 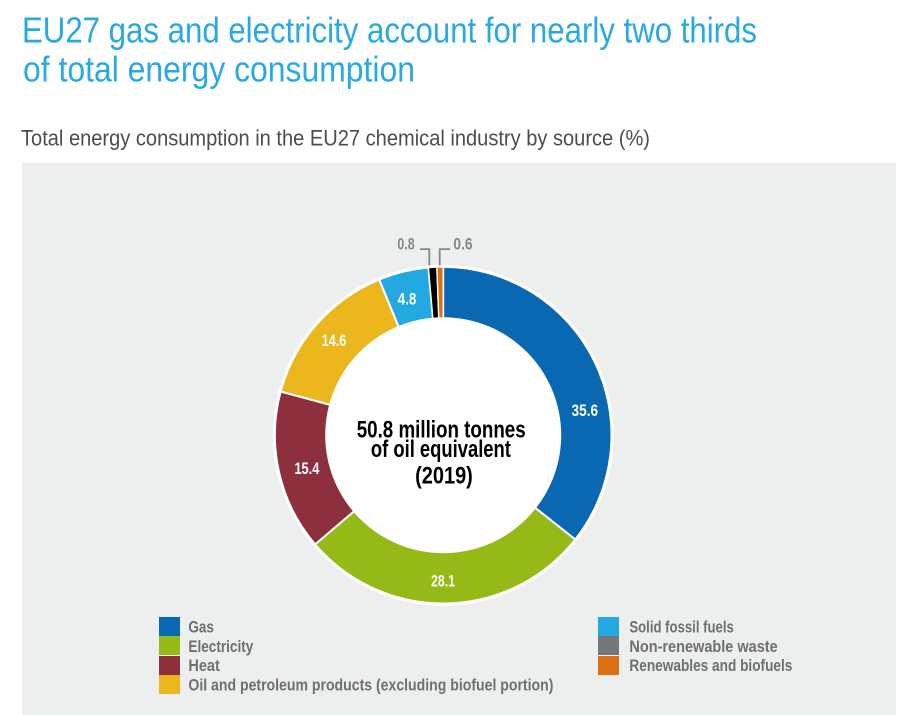 What do you see at coordinates (462, 244) in the screenshot?
I see `svg-text: 0.6` at bounding box center [462, 244].